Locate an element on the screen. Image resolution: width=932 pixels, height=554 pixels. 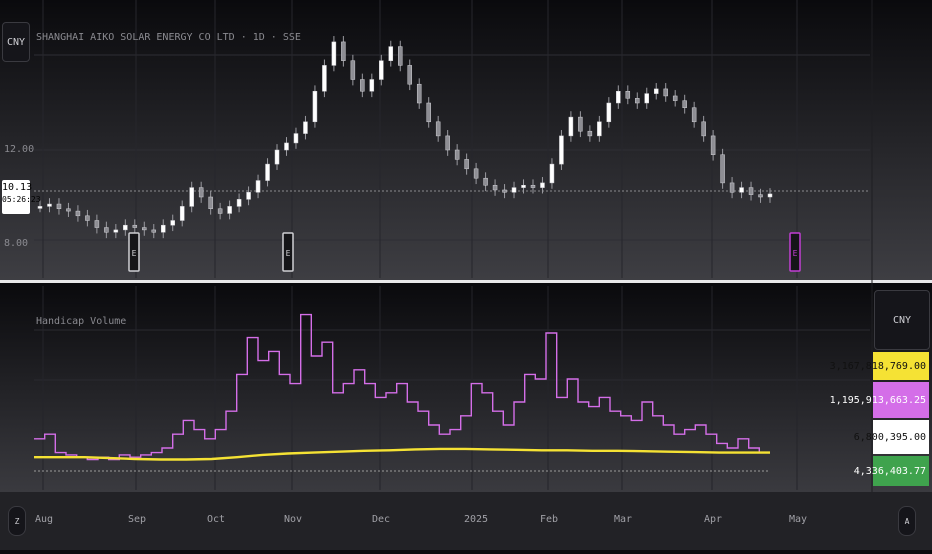
x-tick-2025: 2025 is located at coordinates (476, 519).